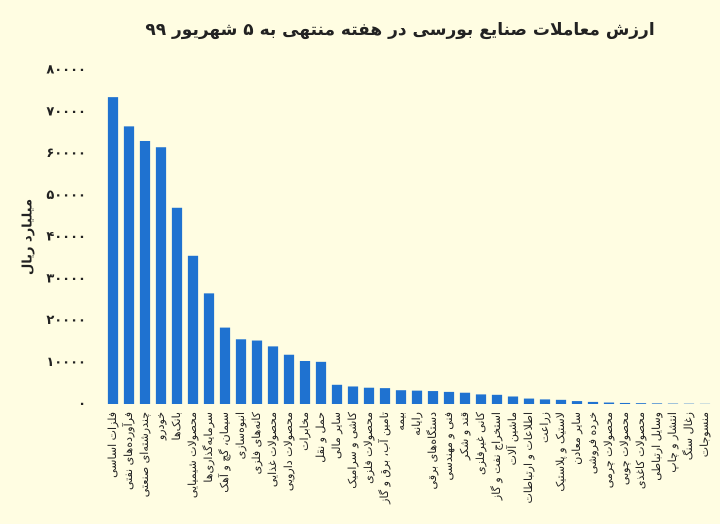 The image size is (720, 524). Describe the element at coordinates (608, 450) in the screenshot. I see `x-tick-label: محصولات چرمی` at that location.